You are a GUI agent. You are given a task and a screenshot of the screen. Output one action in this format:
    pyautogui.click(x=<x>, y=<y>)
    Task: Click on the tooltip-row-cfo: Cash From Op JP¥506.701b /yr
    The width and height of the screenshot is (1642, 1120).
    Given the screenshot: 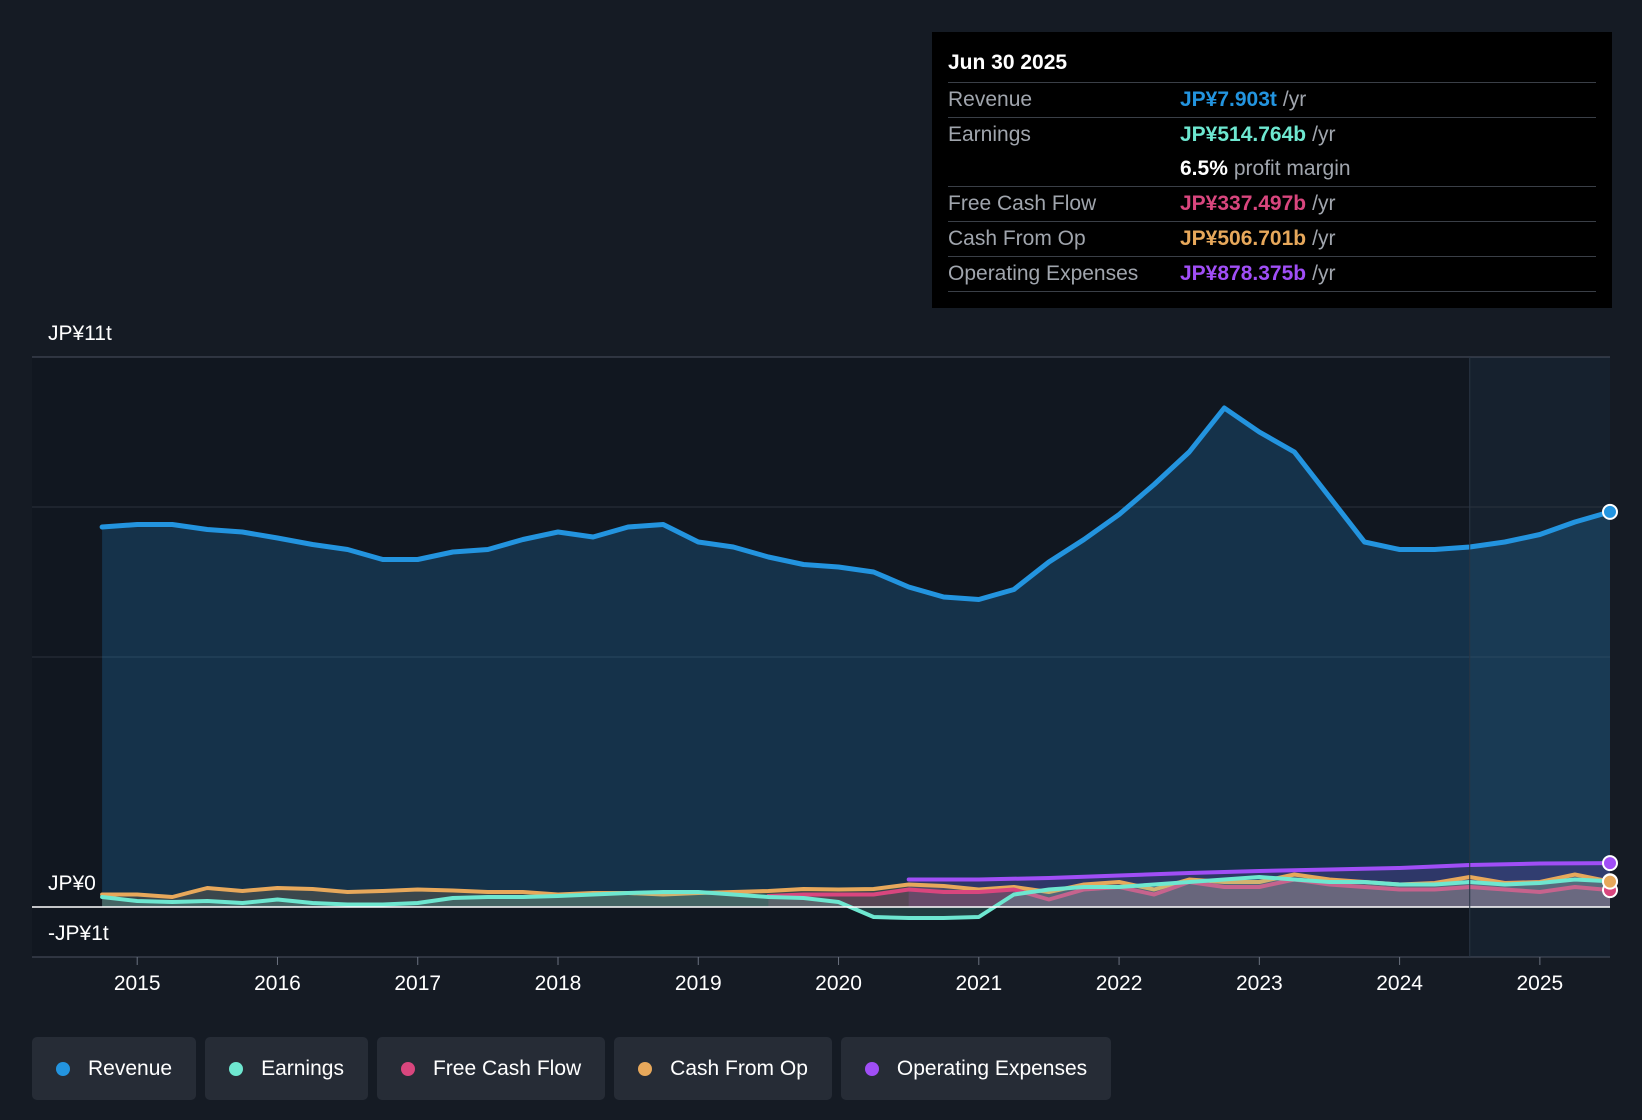 What is the action you would take?
    pyautogui.click(x=1272, y=239)
    